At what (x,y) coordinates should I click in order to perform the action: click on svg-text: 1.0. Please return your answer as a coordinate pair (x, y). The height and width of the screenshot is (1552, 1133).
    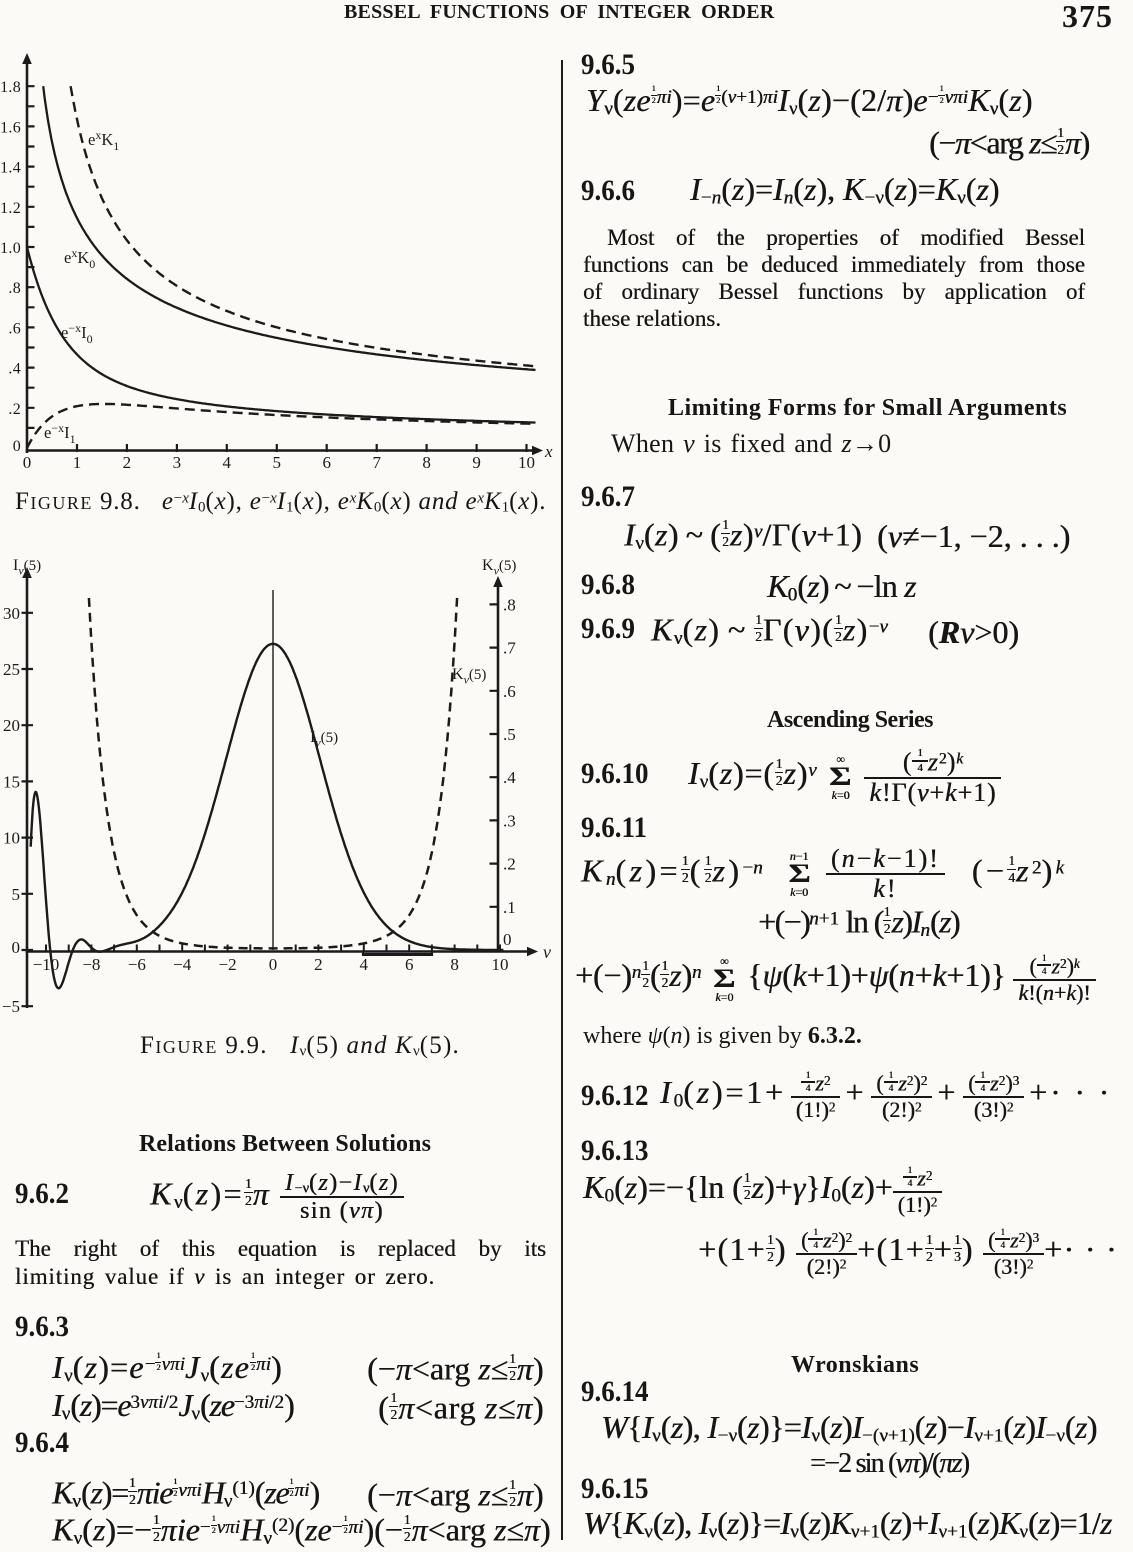
    Looking at the image, I should click on (10, 248).